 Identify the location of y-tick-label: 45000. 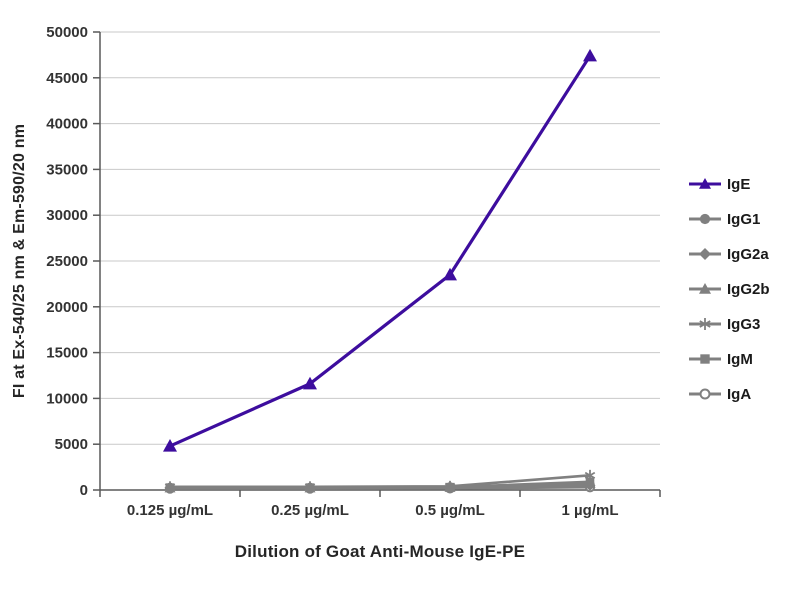
(67, 78).